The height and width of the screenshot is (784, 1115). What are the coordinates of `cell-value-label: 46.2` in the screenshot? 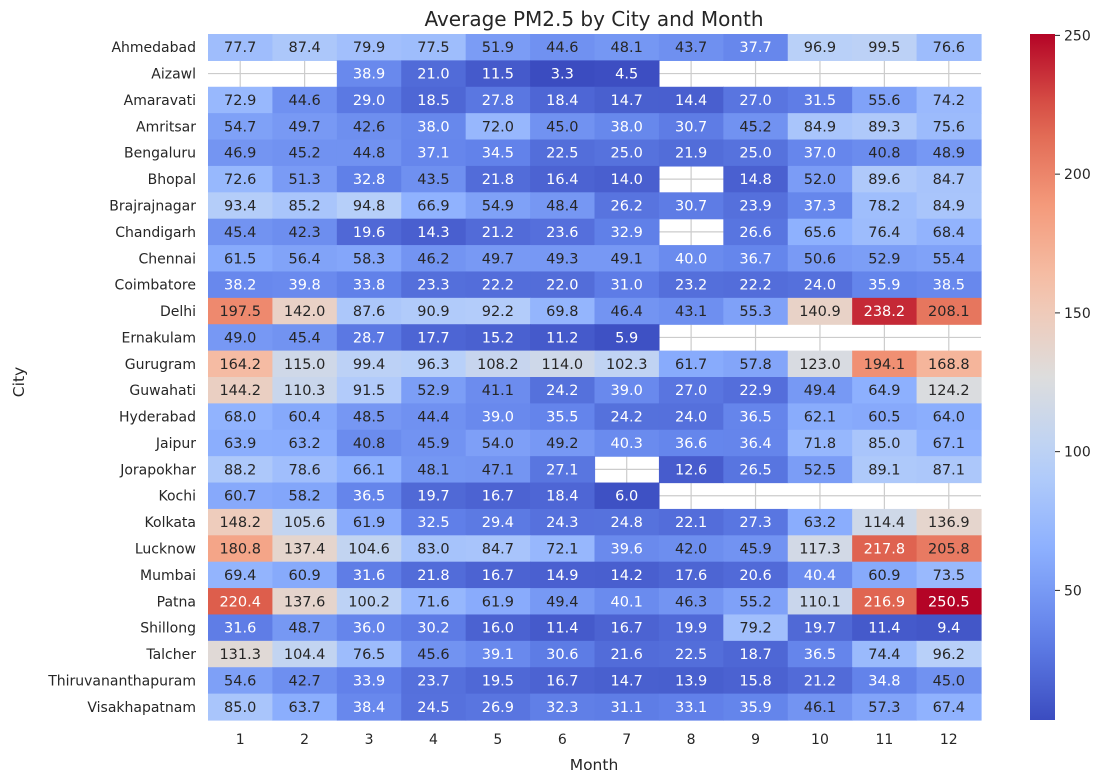 It's located at (433, 259).